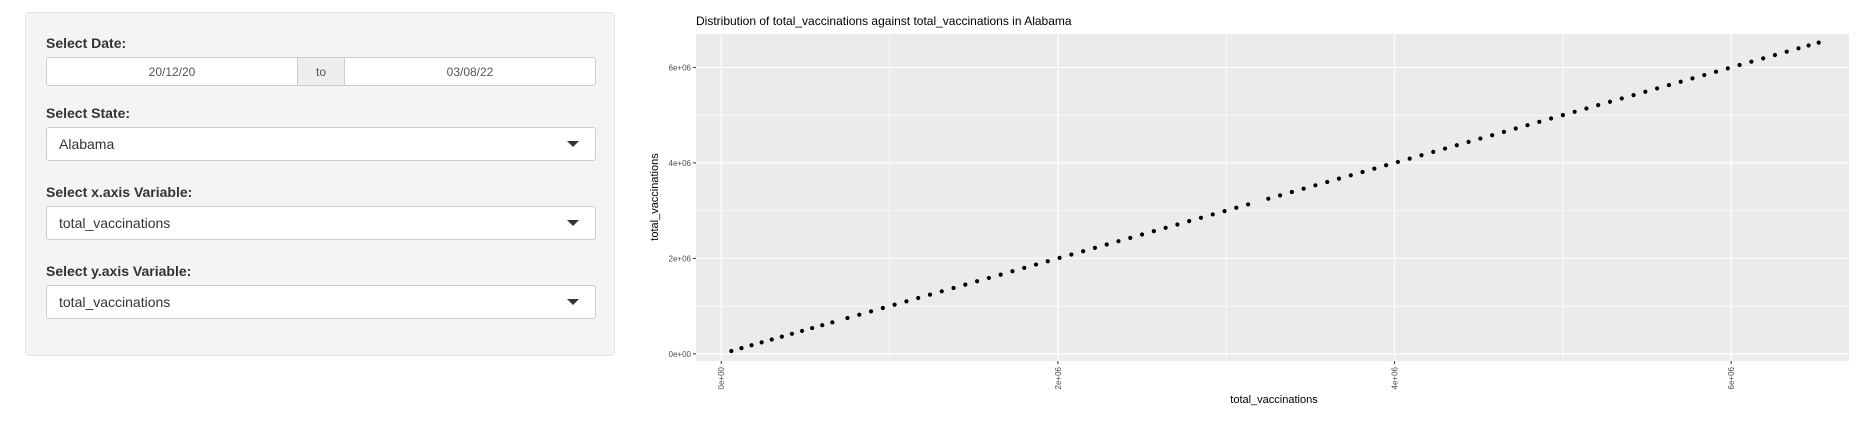 This screenshot has height=429, width=1863. Describe the element at coordinates (470, 71) in the screenshot. I see `date-end-input: 03/08/22` at that location.